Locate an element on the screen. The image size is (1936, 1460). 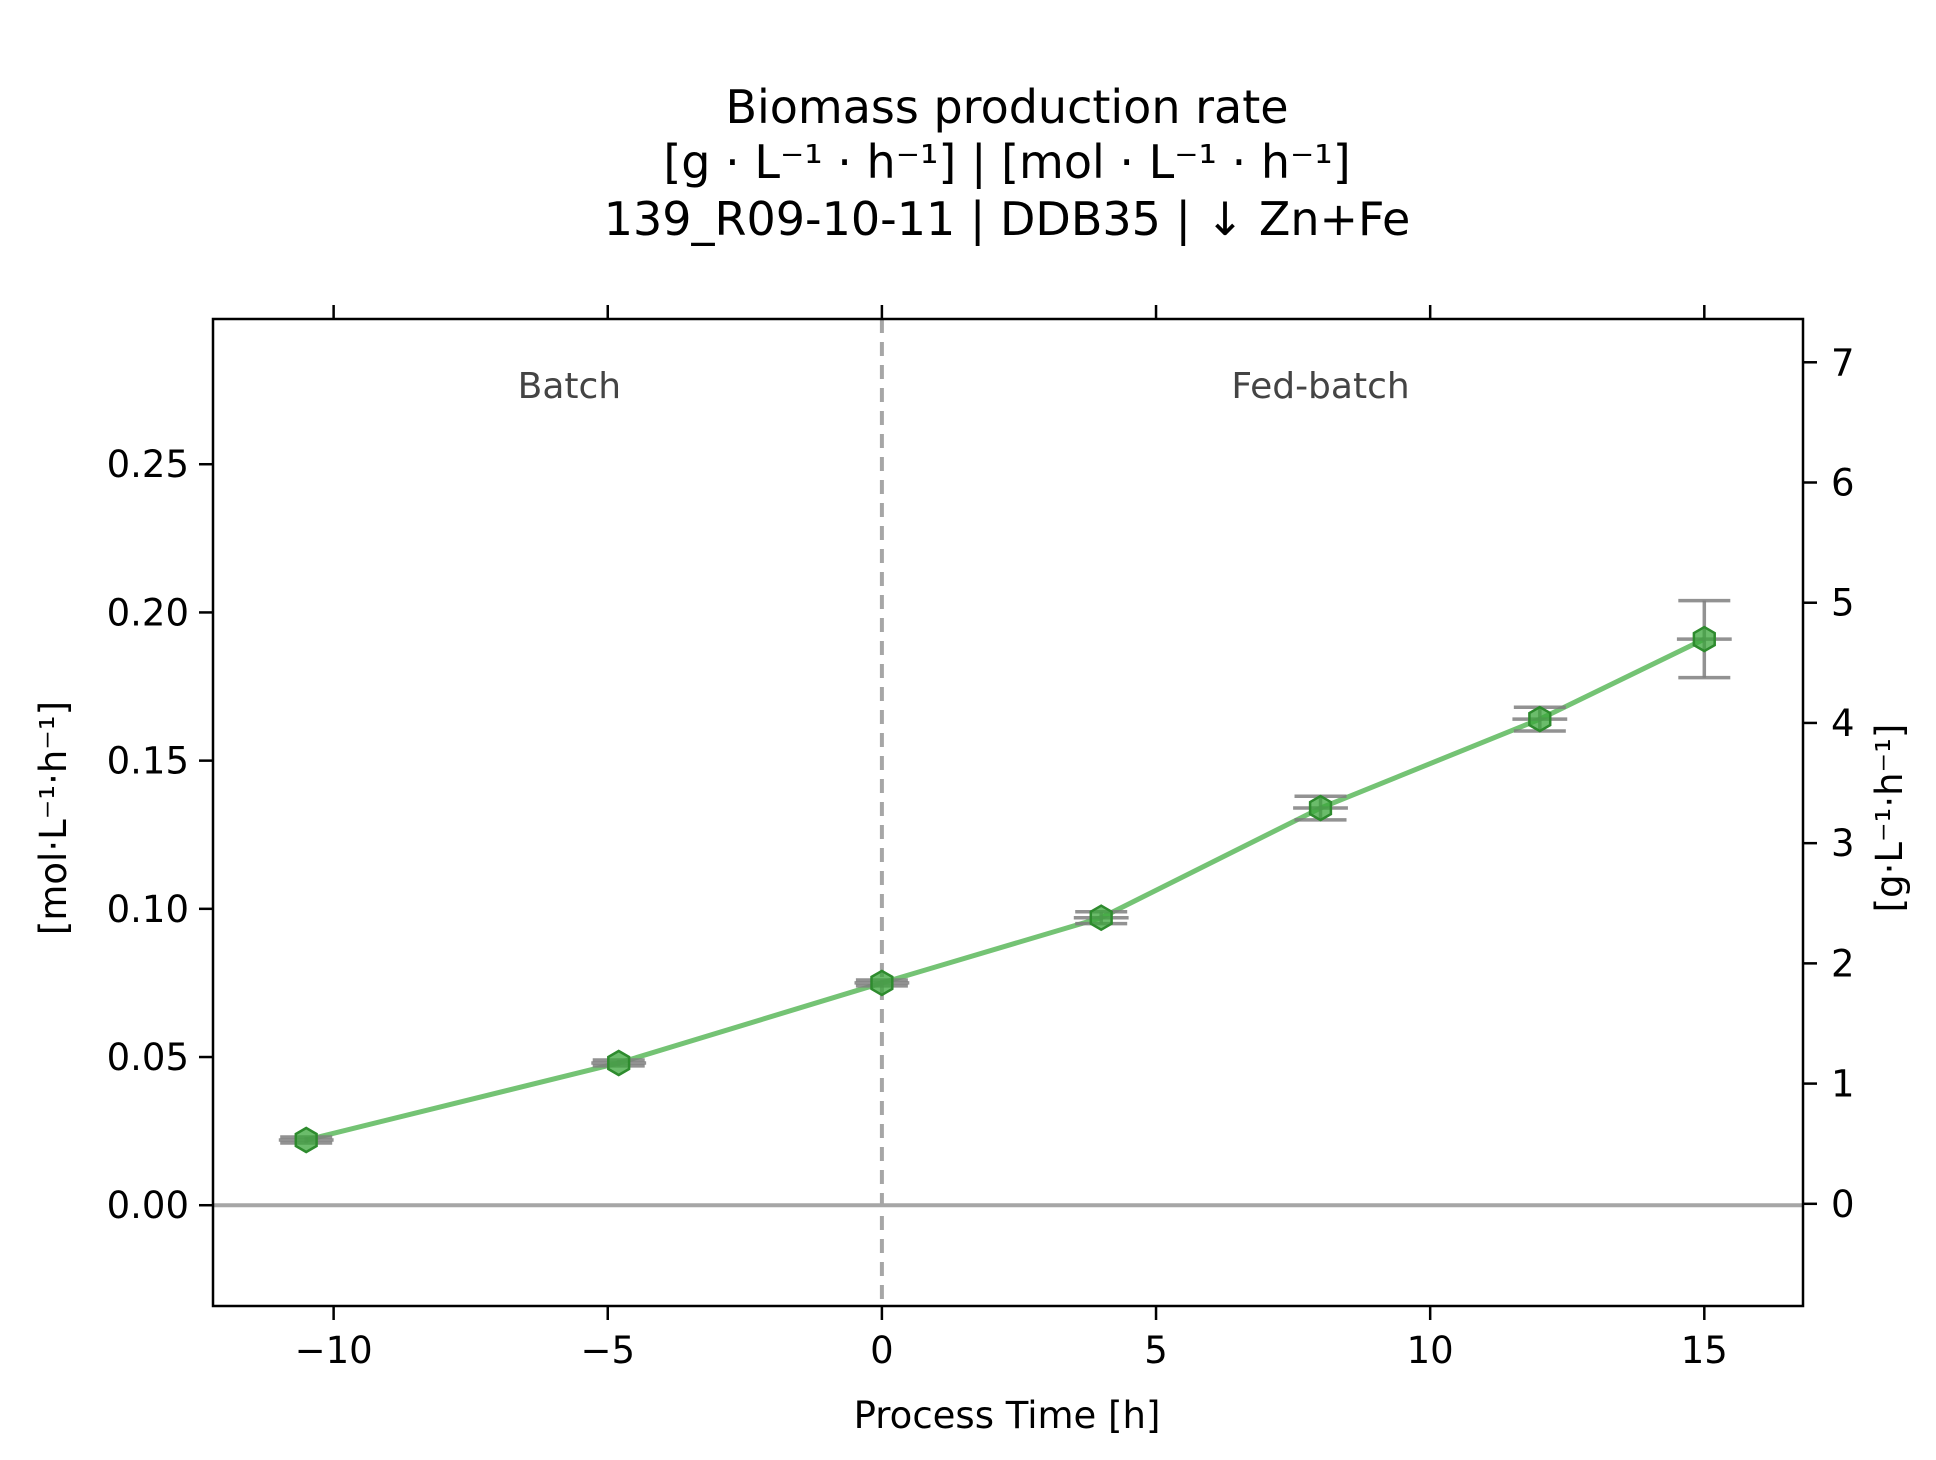
y-right-tick-label: 0 is located at coordinates (1843, 1204).